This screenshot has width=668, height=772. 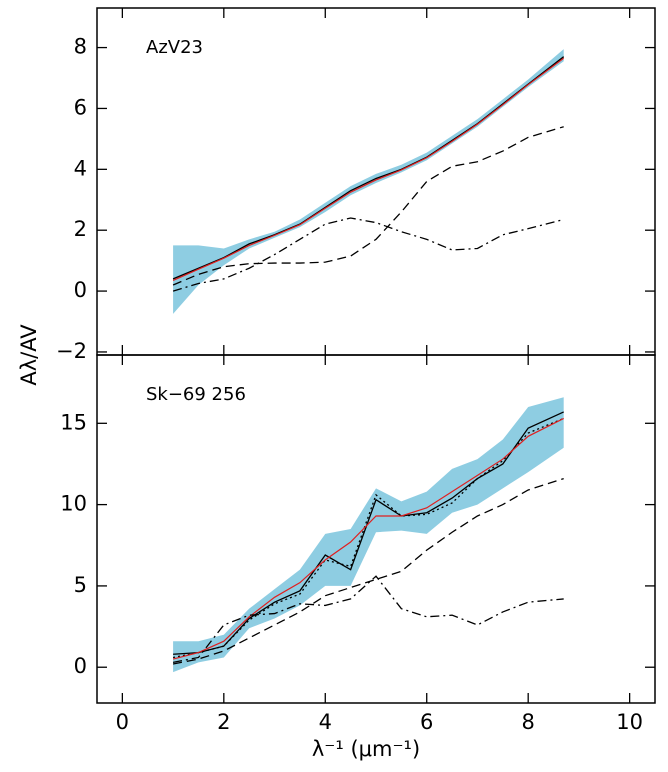 I want to click on x-tick-label: 6, so click(x=426, y=722).